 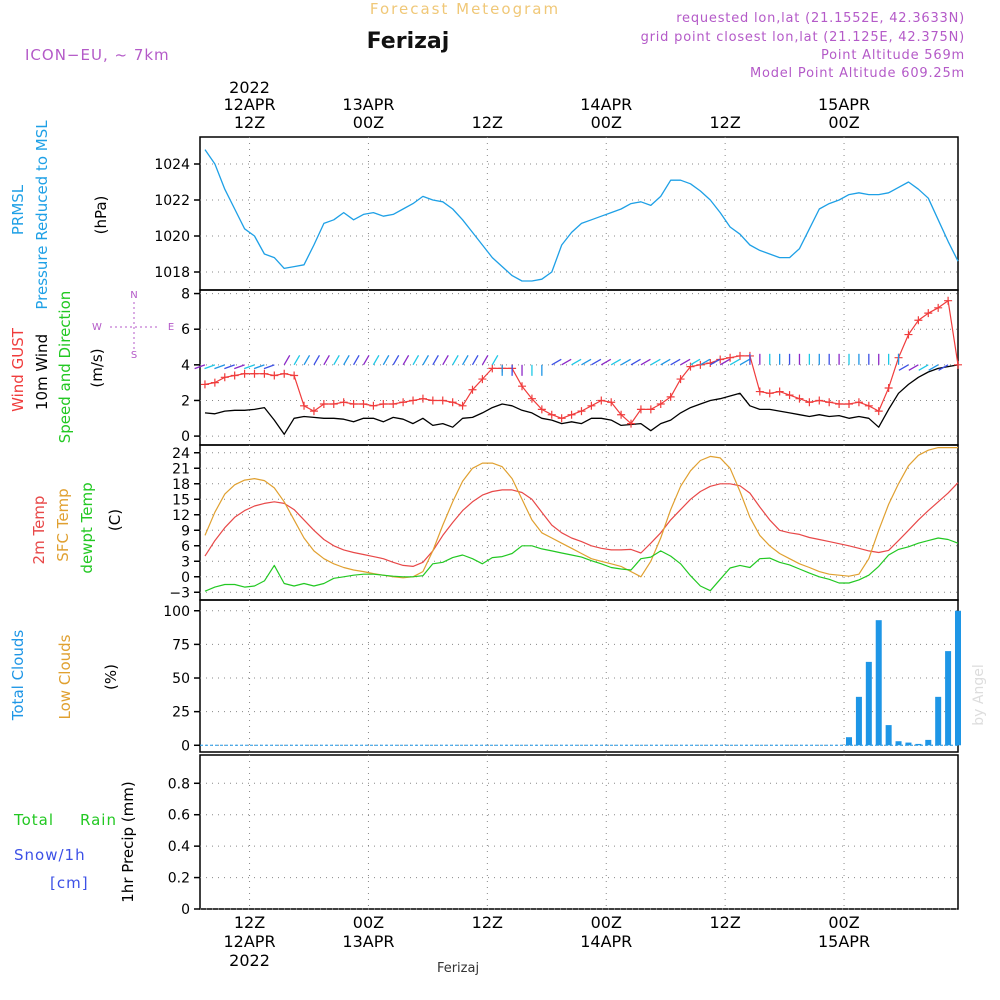 What do you see at coordinates (581, 215) in the screenshot?
I see `pressure-line` at bounding box center [581, 215].